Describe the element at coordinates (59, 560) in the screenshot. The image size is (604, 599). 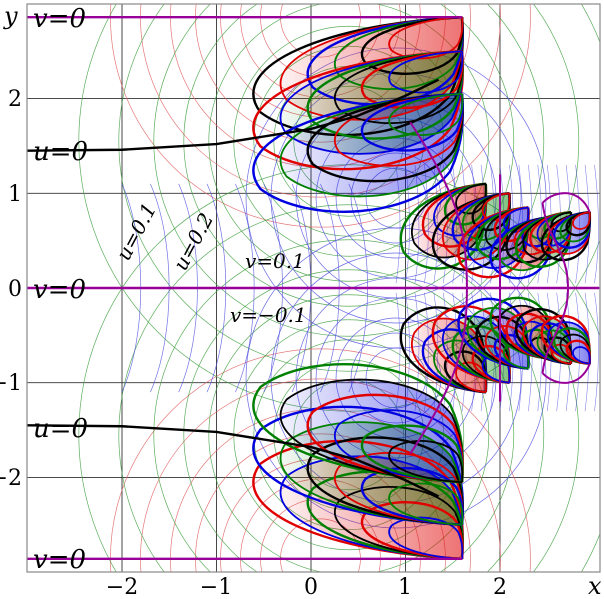
I see `label-v0-bot: v=0` at that location.